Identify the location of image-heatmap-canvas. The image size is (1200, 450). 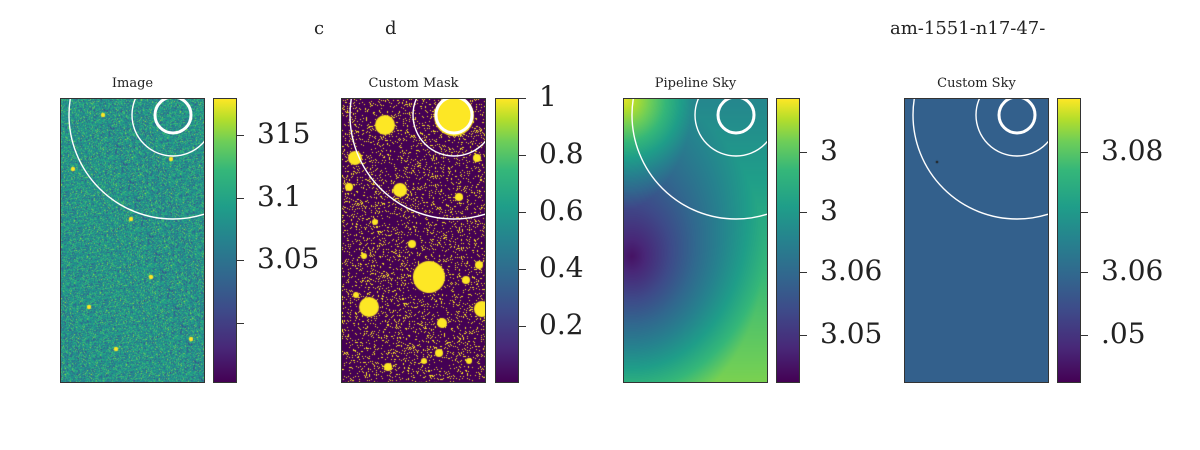
(132, 240).